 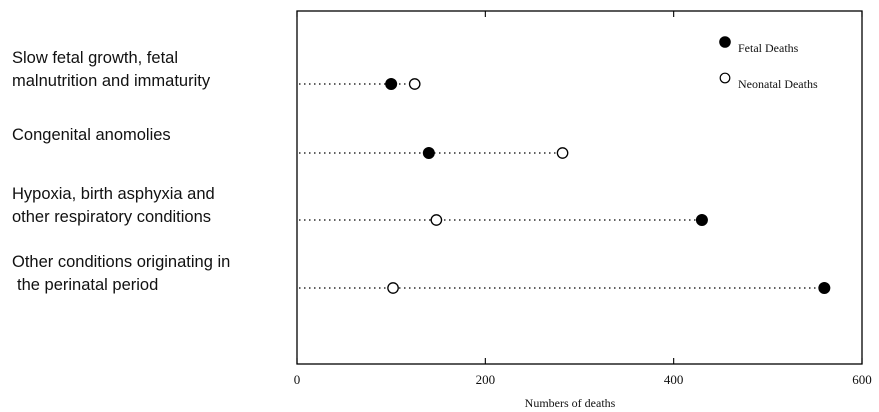 What do you see at coordinates (297, 379) in the screenshot?
I see `x-tick-label-0: 0` at bounding box center [297, 379].